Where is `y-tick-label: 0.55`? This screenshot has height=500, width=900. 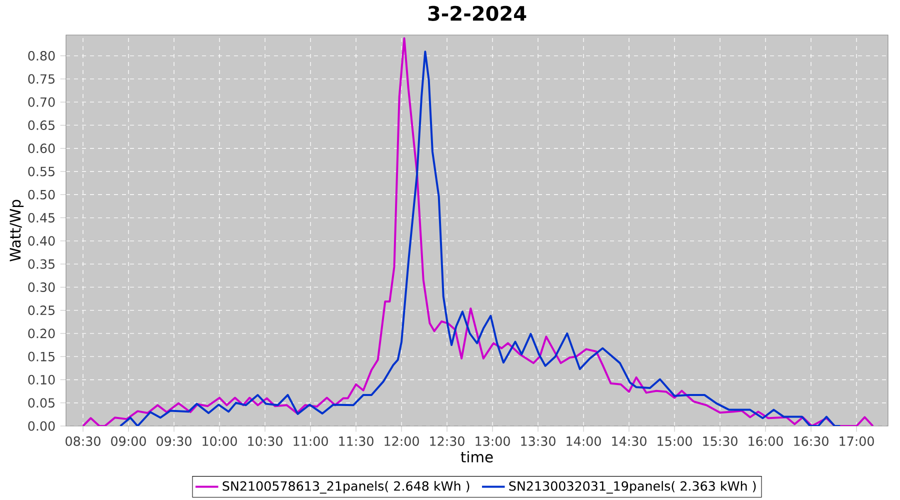 y-tick-label: 0.55 is located at coordinates (41, 171).